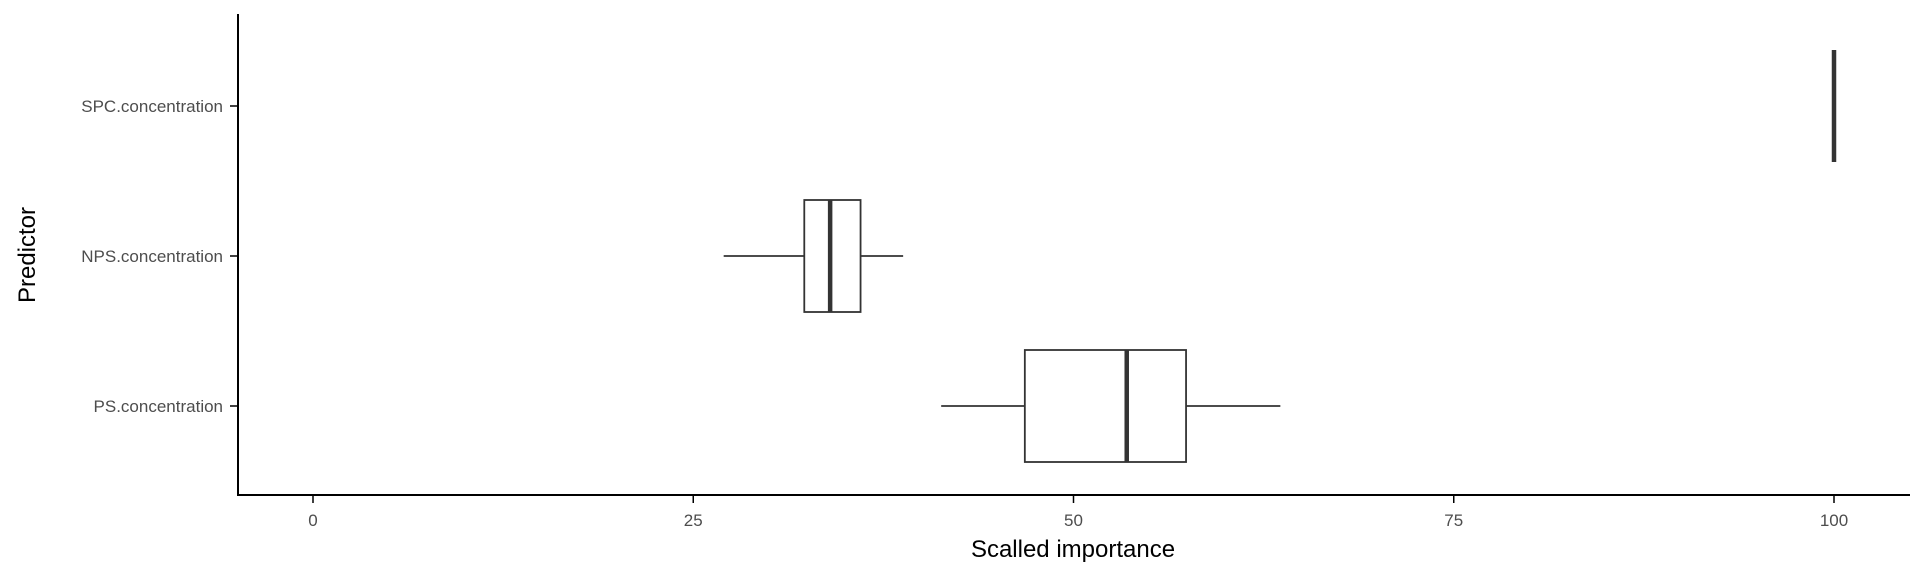  Describe the element at coordinates (693, 520) in the screenshot. I see `x-tick-label: 25` at that location.